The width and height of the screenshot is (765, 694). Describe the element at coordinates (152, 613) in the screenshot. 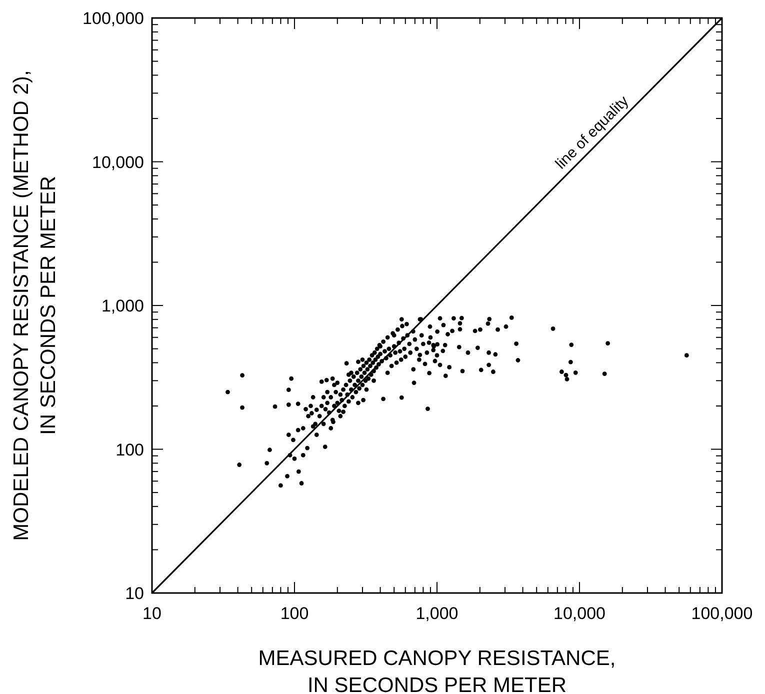

I see `x-tick-label: 10` at that location.